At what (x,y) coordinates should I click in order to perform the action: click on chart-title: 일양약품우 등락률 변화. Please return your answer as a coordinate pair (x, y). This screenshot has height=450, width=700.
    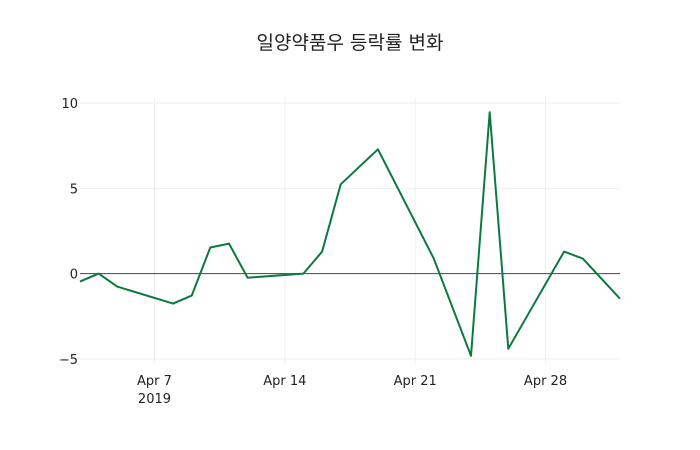
    Looking at the image, I should click on (350, 43).